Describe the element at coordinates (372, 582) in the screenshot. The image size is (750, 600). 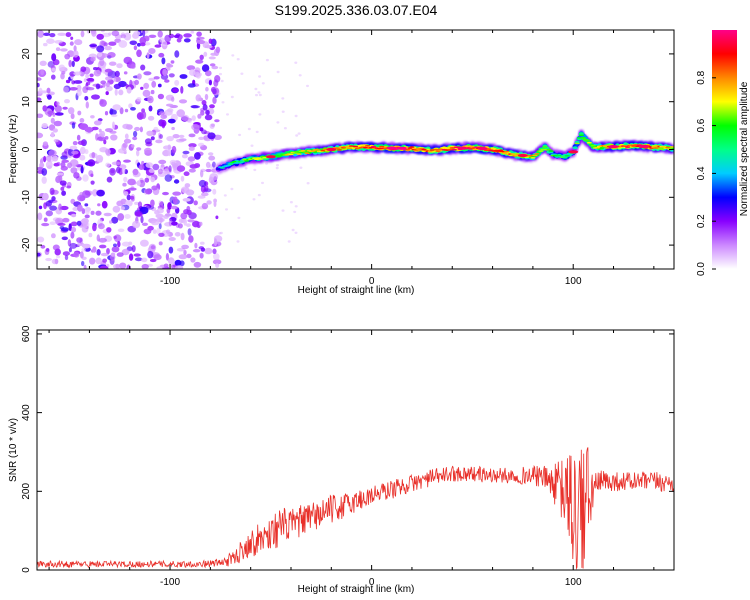
I see `snr-x-tick-label: 0` at that location.